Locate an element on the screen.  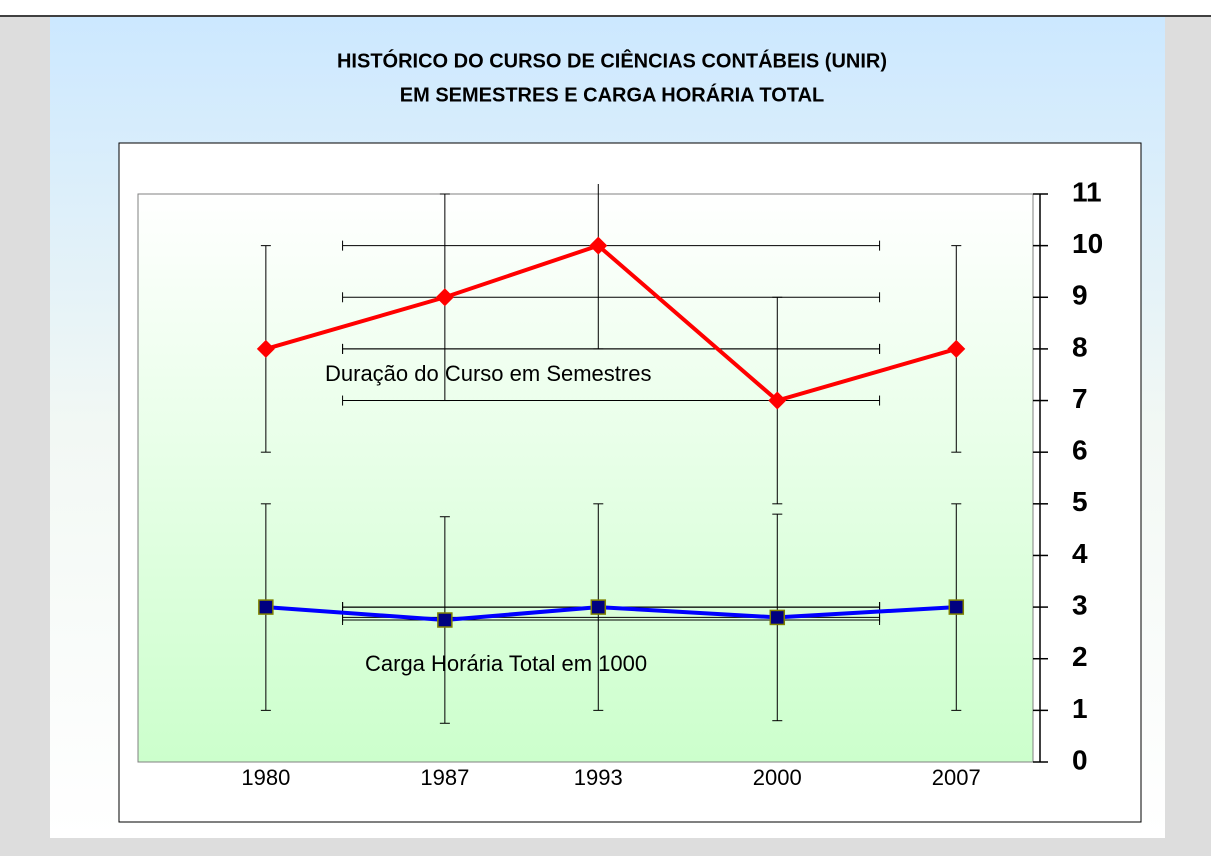
y-tick-label: 0 is located at coordinates (1080, 759).